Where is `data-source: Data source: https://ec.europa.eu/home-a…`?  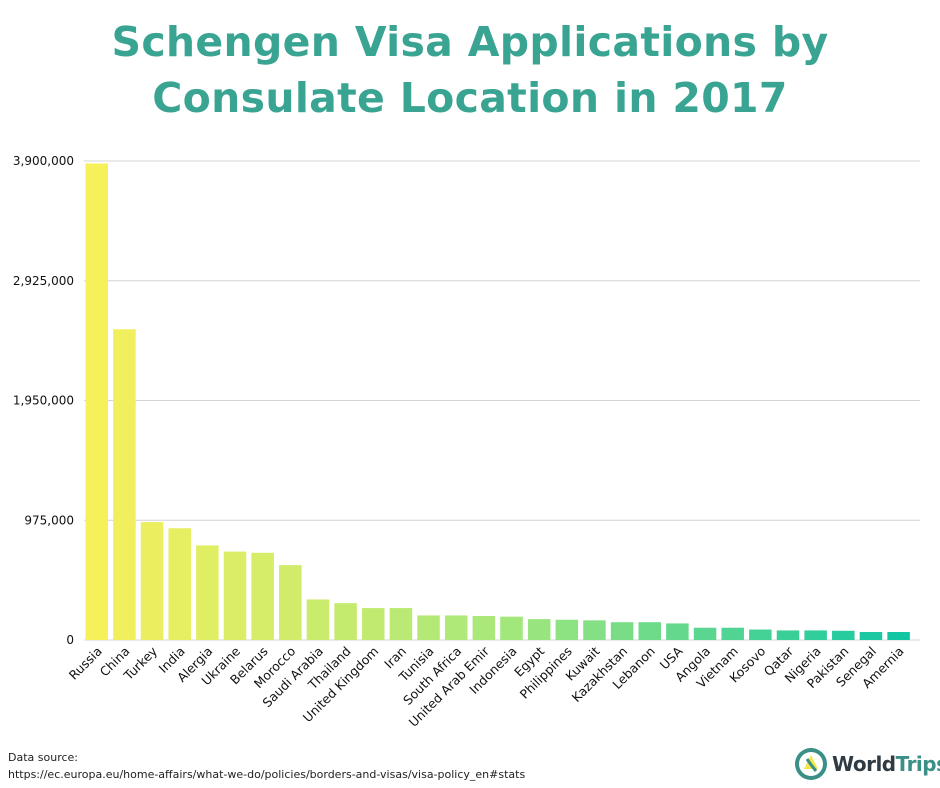
data-source: Data source: https://ec.europa.eu/home-a… is located at coordinates (266, 766).